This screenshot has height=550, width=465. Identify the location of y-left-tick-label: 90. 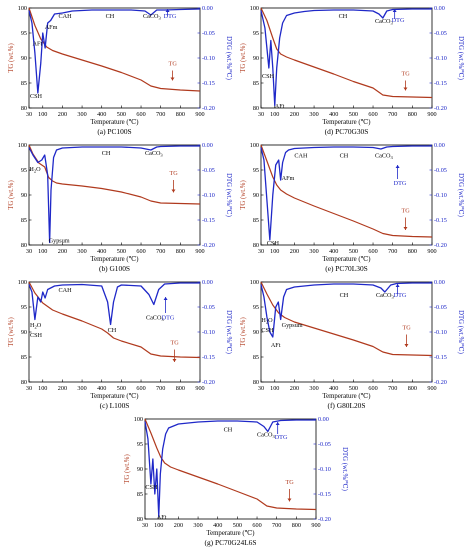
(24, 58).